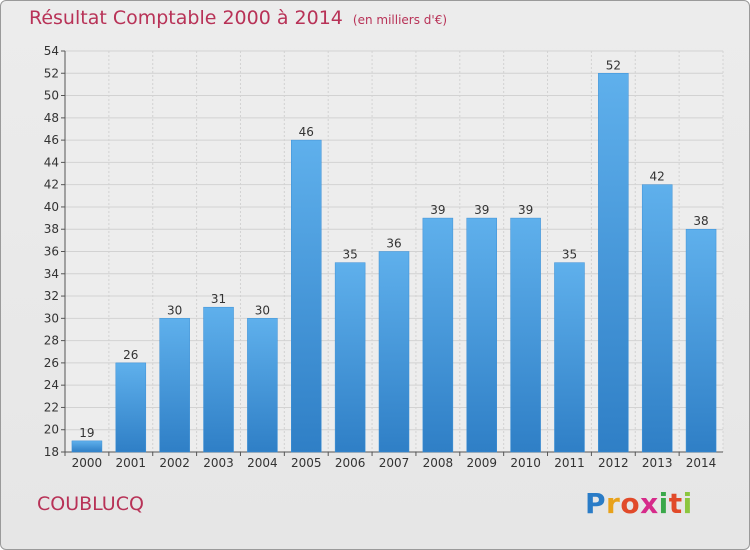 This screenshot has width=750, height=550. Describe the element at coordinates (700, 221) in the screenshot. I see `data-label: 38` at that location.